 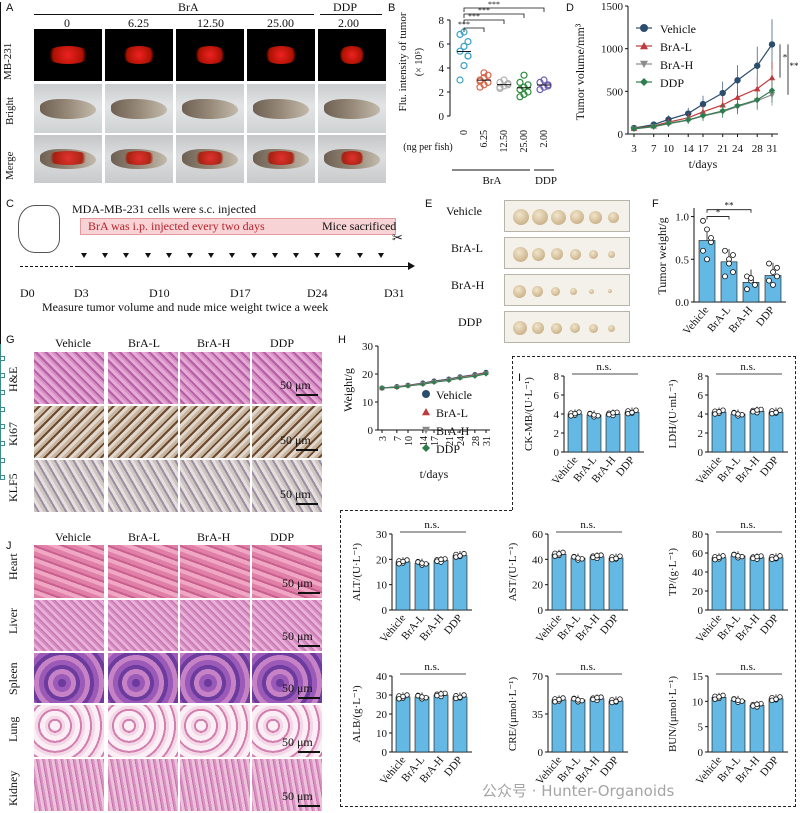 What do you see at coordinates (701, 415) in the screenshot?
I see `i-y-tick-label: 4` at bounding box center [701, 415].